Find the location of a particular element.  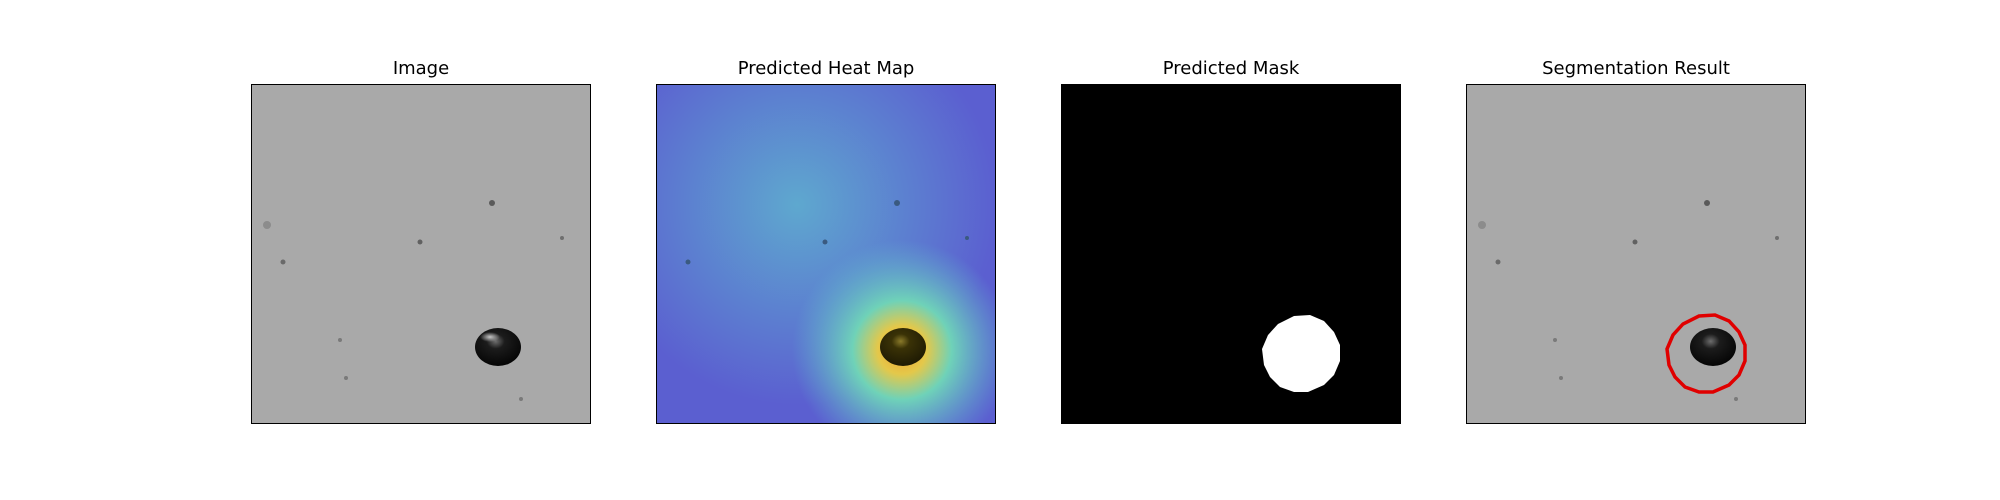

mask-frame is located at coordinates (1231, 254).